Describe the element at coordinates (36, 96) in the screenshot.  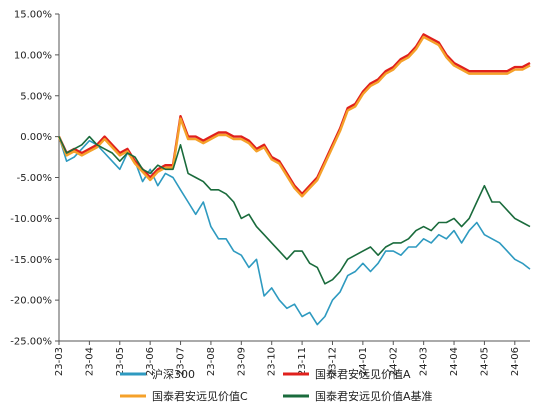
I see `y-tick-label: 5.00%` at that location.